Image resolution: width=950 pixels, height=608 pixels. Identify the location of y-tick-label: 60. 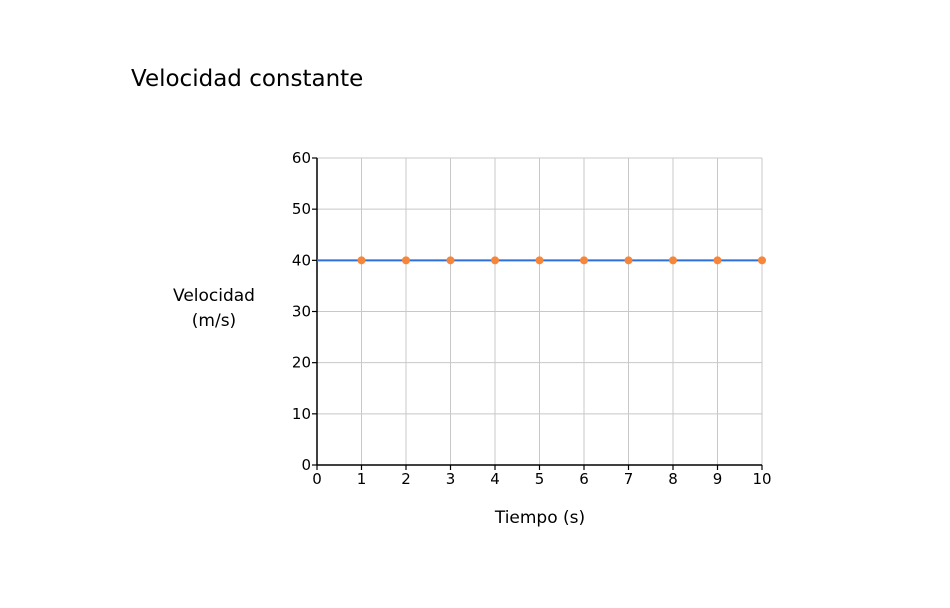
(301, 158).